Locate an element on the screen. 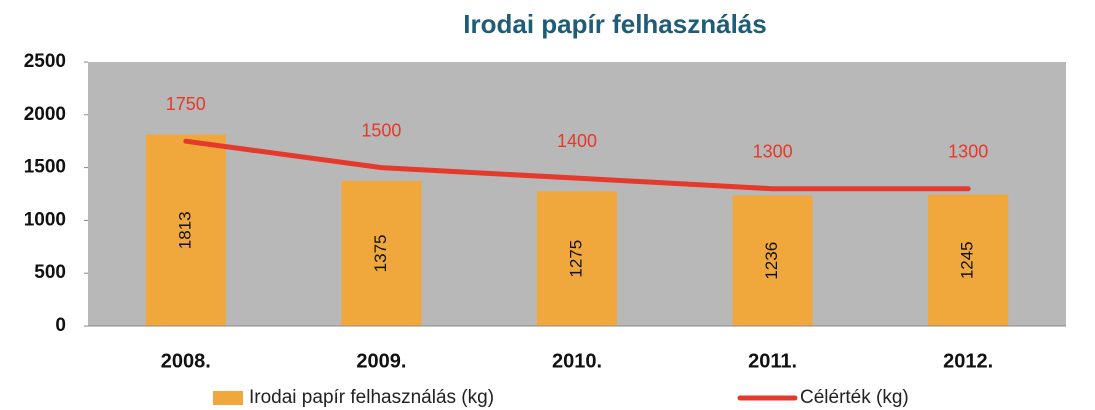  legend-label: Irodai papír felhasználás (kg) is located at coordinates (371, 397).